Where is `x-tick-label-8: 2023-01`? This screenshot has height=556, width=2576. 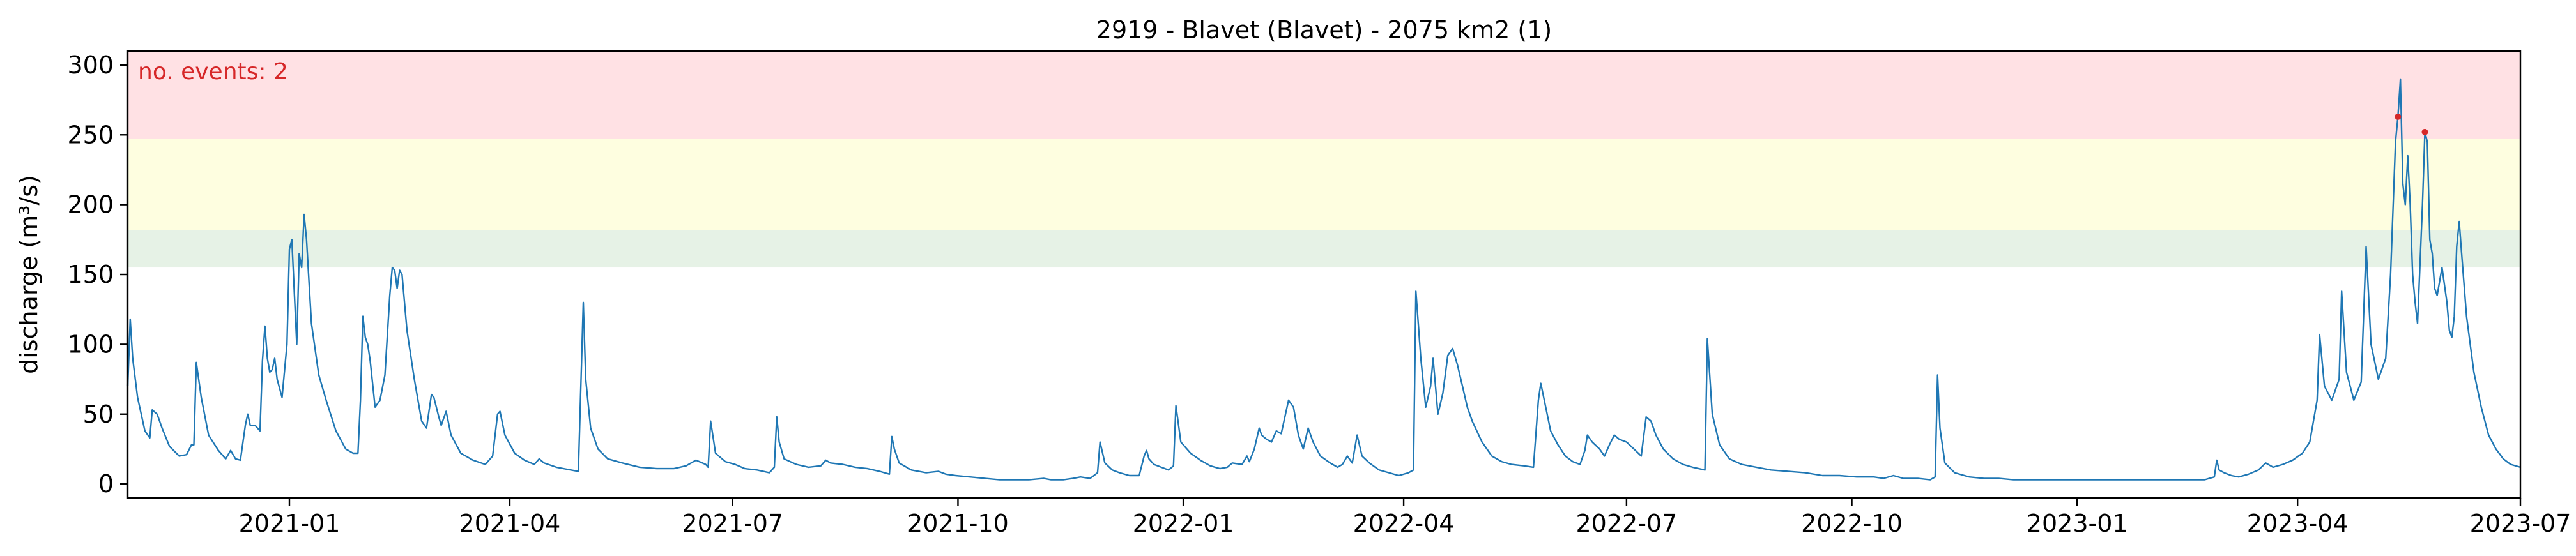 x-tick-label-8: 2023-01 is located at coordinates (2077, 523).